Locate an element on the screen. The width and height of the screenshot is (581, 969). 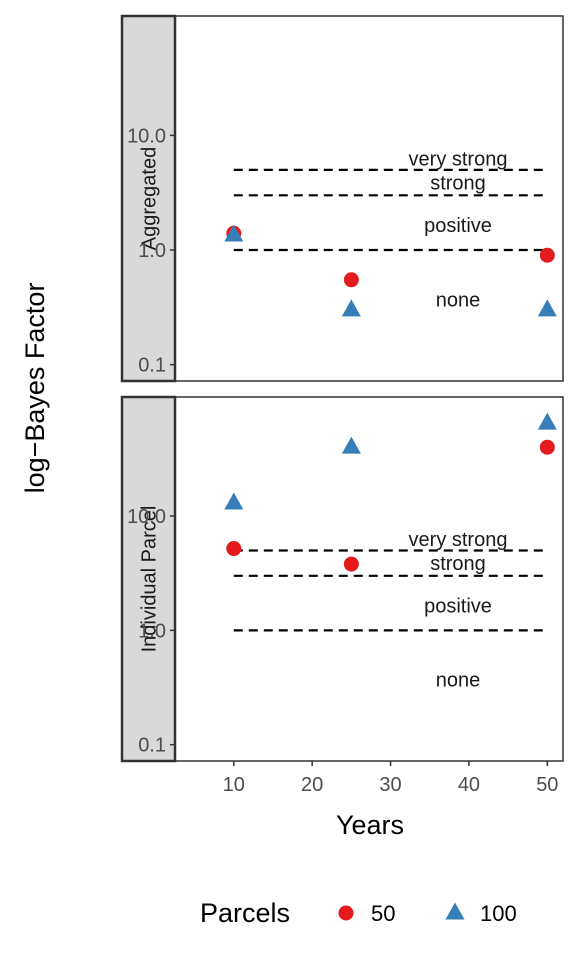
x-tick-label: 30 is located at coordinates (390, 785).